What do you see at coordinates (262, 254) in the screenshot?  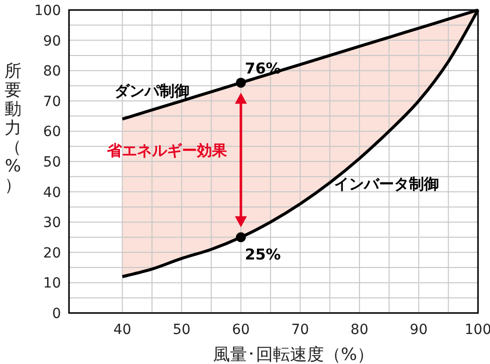 I see `data-label: 25%` at bounding box center [262, 254].